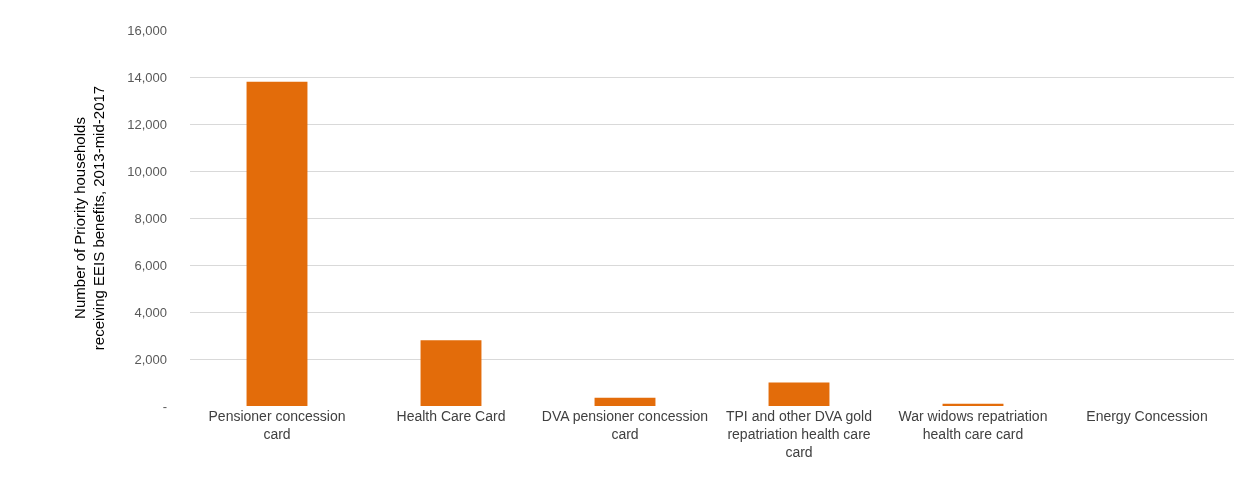  I want to click on x-tick-label: Health Care Card, so click(451, 416).